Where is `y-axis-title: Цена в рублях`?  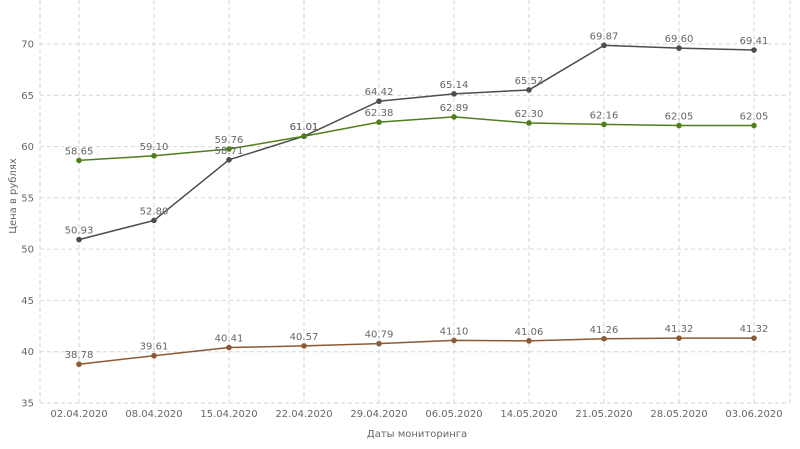
y-axis-title: Цена в рублях is located at coordinates (13, 196).